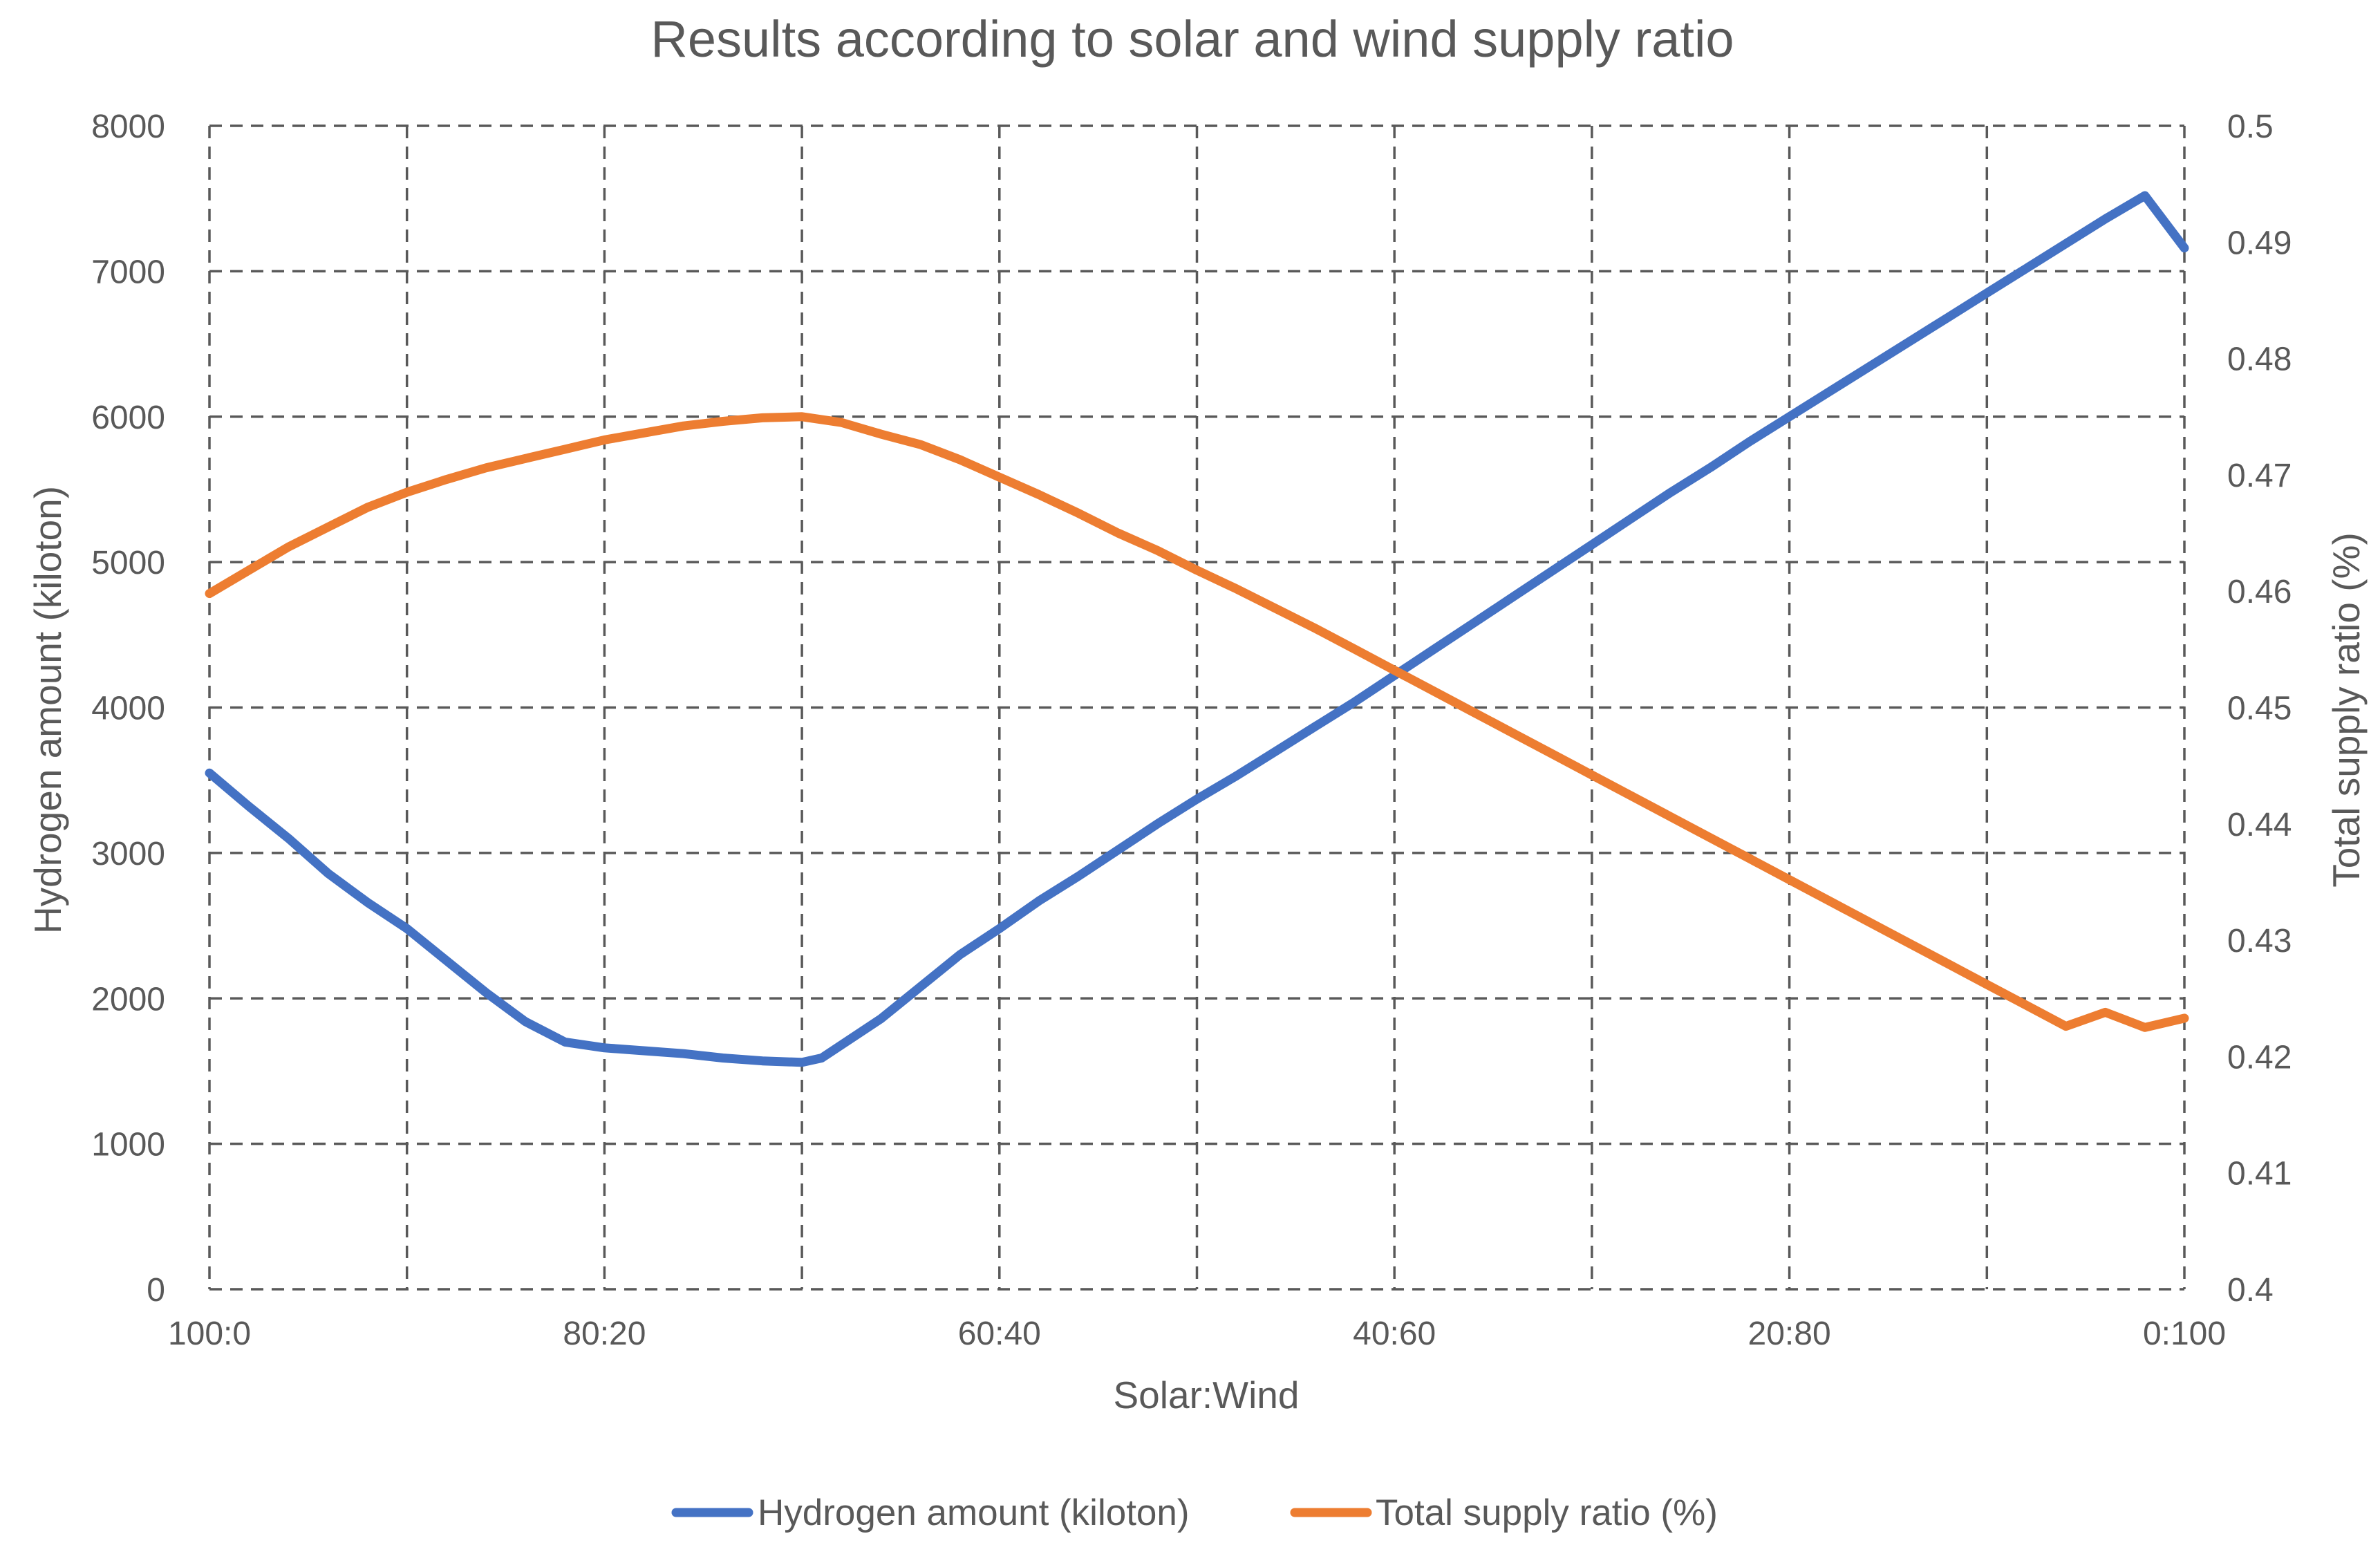  What do you see at coordinates (128, 563) in the screenshot?
I see `y-tick-label: 5000` at bounding box center [128, 563].